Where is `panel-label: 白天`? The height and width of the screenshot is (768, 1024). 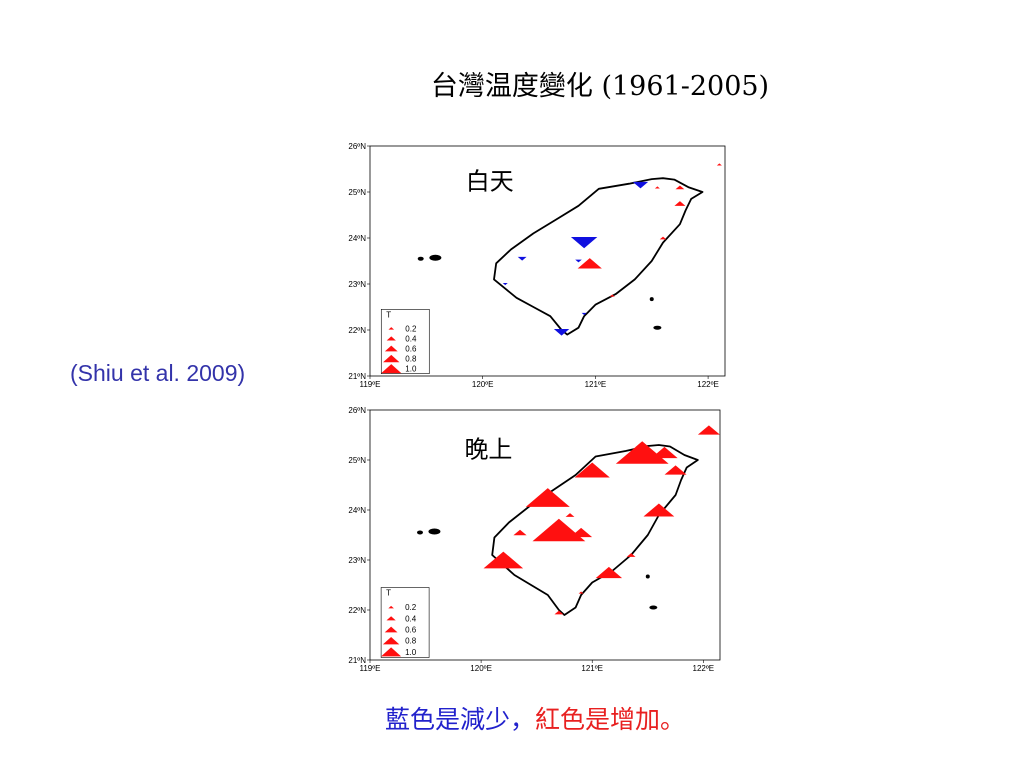
panel-label: 白天 is located at coordinates (490, 182).